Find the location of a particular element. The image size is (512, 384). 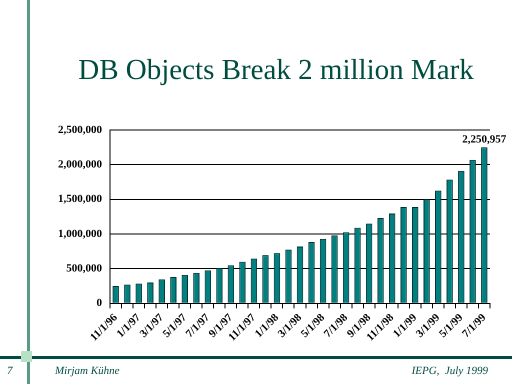

y-tick-label: 1,500,000 is located at coordinates (80, 199).